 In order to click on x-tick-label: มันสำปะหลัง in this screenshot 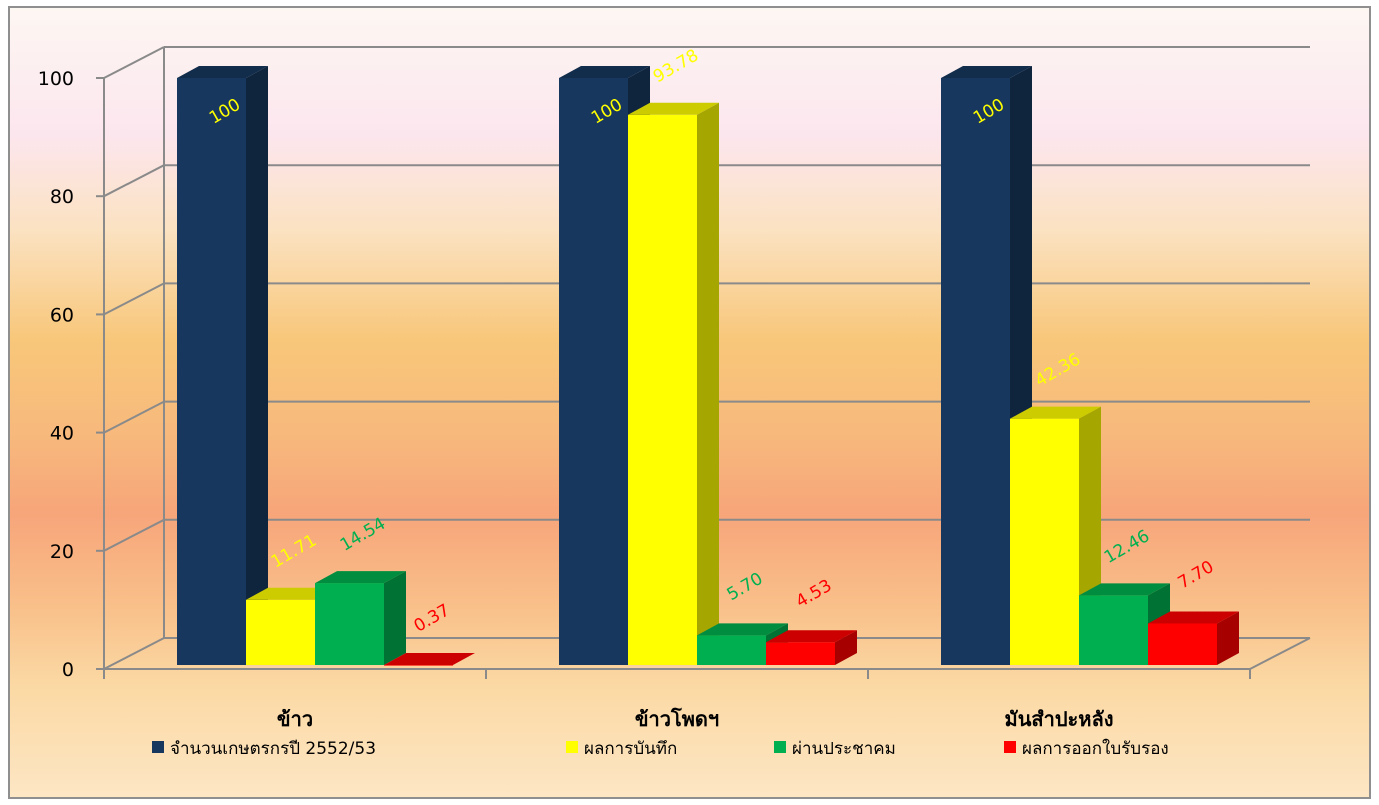, I will do `click(1059, 719)`.